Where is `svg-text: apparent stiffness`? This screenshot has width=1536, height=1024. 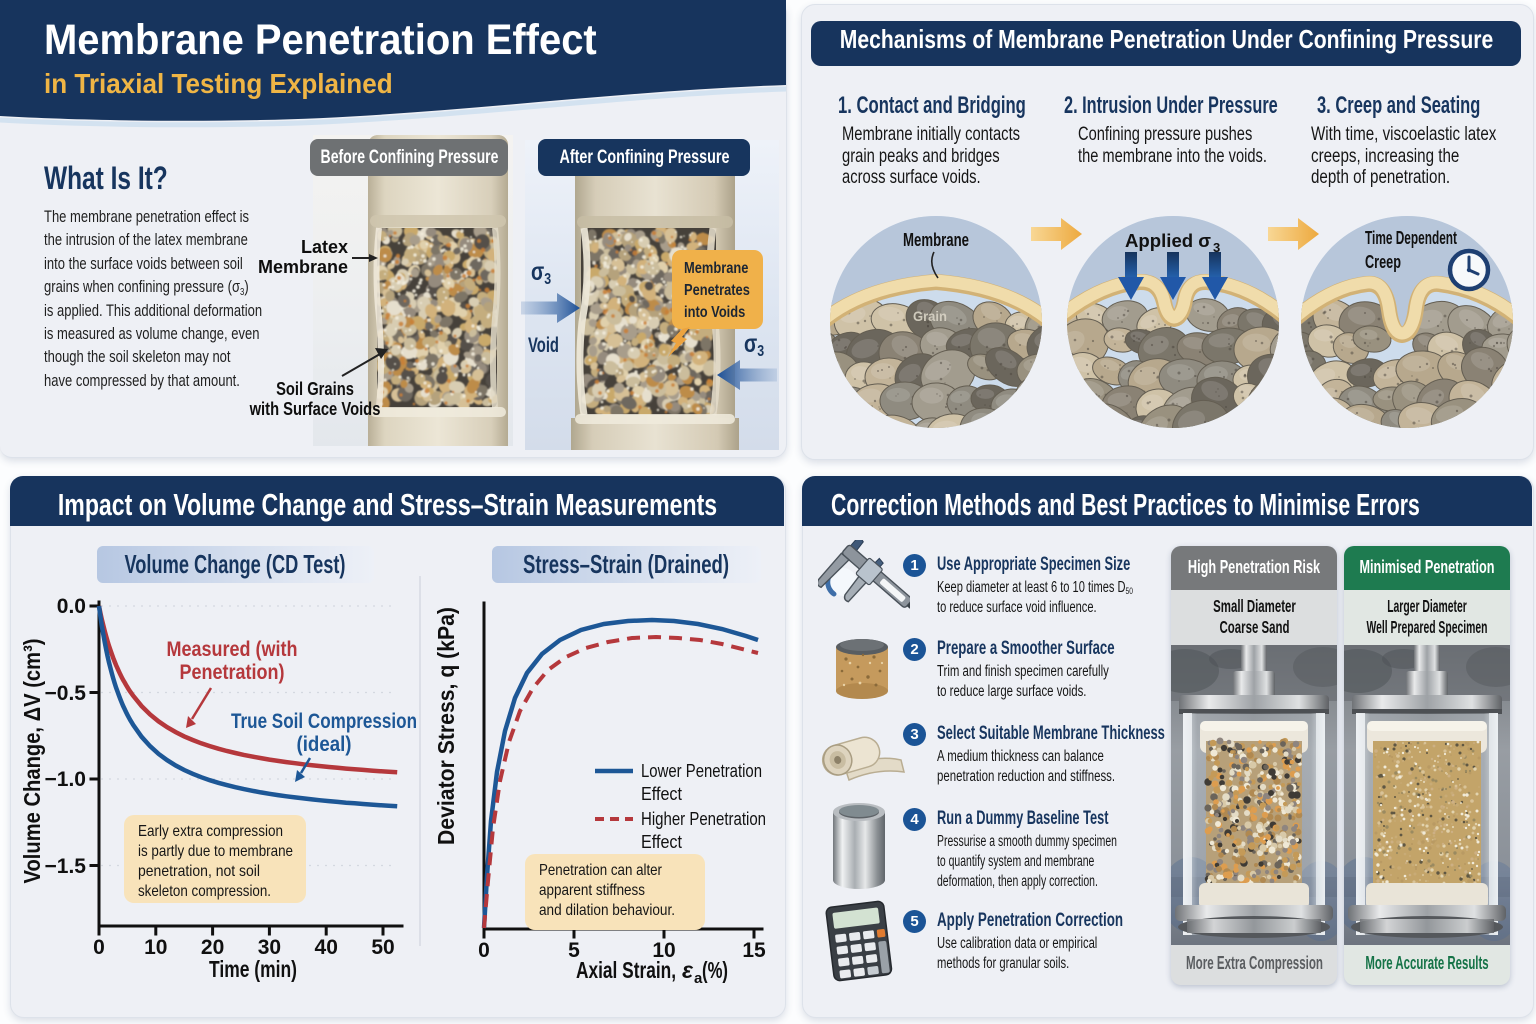 svg-text: apparent stiffness is located at coordinates (592, 890).